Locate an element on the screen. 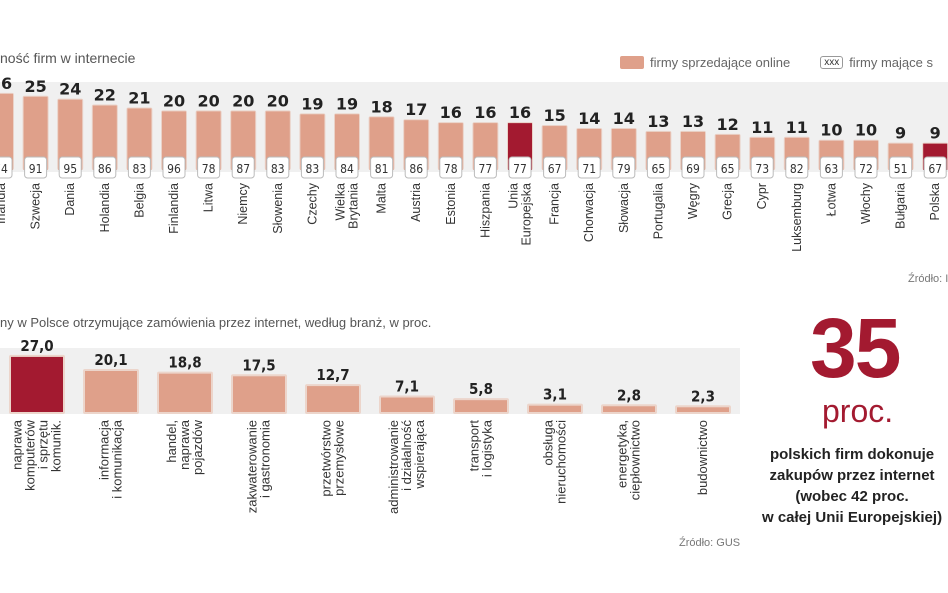 The height and width of the screenshot is (593, 948). callout-unit: proc. is located at coordinates (858, 411).